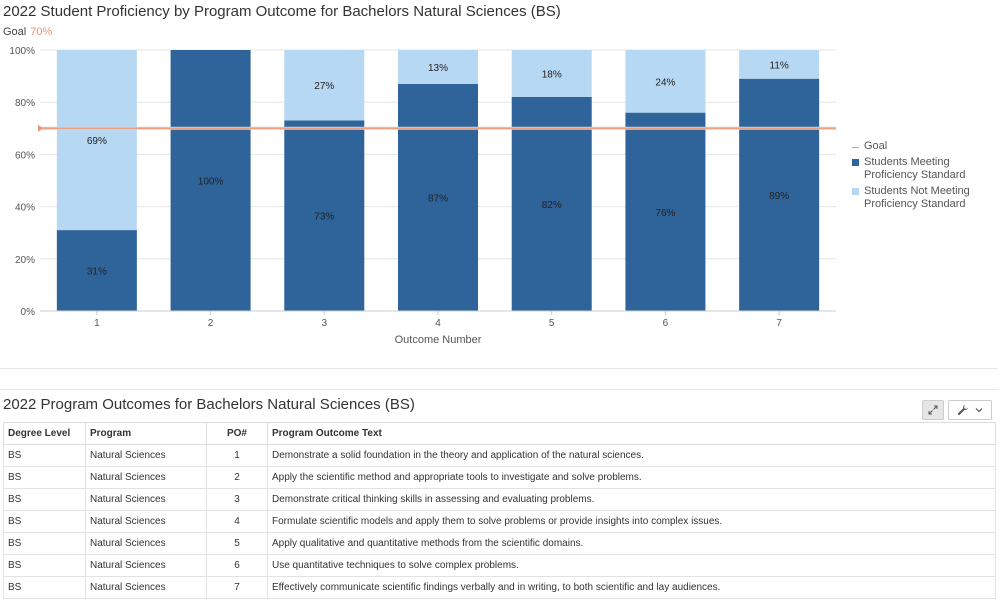  I want to click on x-tick-label: 7, so click(779, 323).